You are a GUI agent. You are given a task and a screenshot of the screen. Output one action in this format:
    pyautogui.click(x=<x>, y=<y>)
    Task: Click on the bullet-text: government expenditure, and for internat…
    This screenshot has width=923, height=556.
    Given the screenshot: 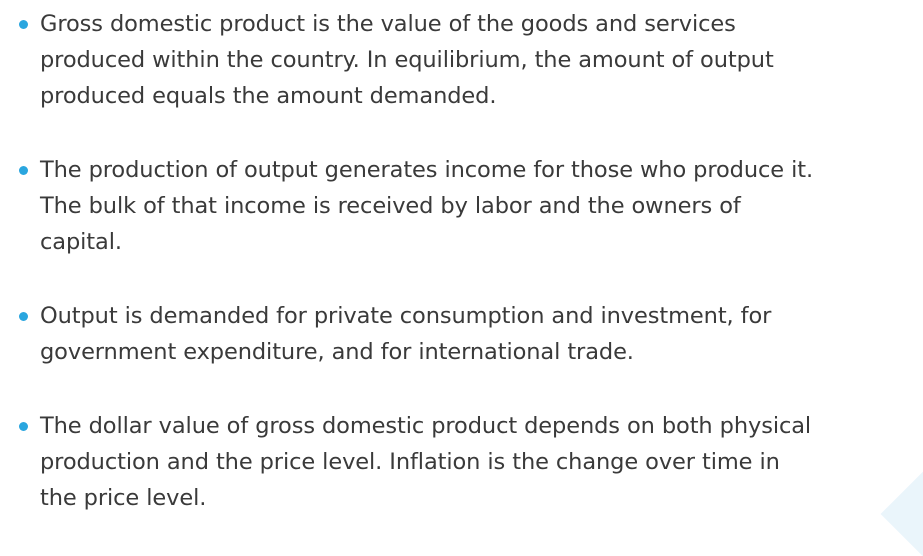 What is the action you would take?
    pyautogui.click(x=337, y=352)
    